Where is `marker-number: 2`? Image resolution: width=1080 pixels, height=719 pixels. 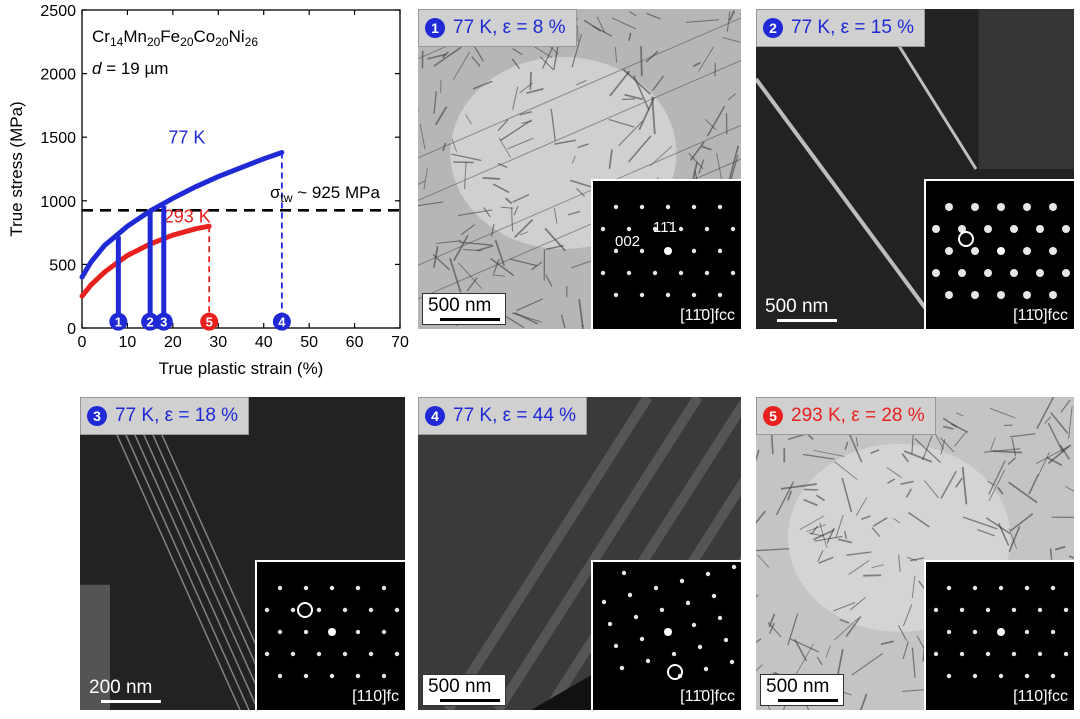 marker-number: 2 is located at coordinates (150, 322).